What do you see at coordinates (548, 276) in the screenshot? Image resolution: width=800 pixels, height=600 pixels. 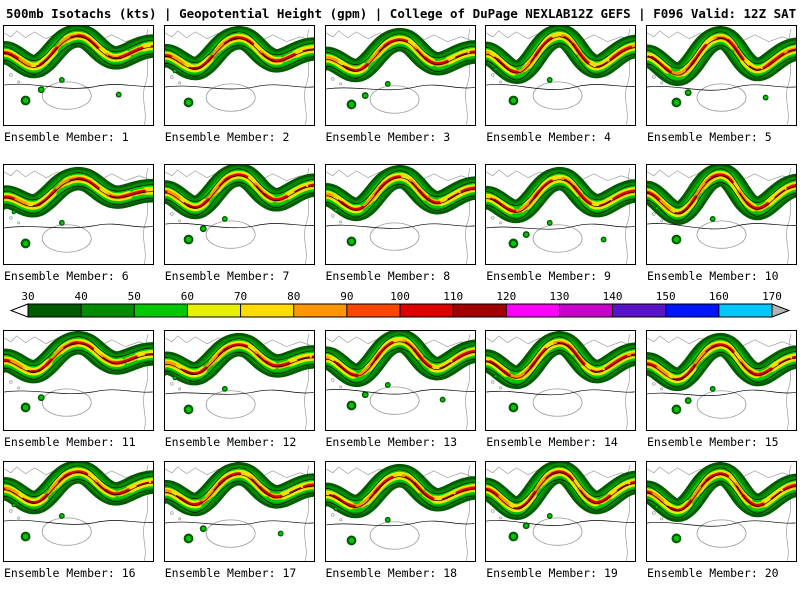 I see `panel-caption: Ensemble Member: 9` at bounding box center [548, 276].